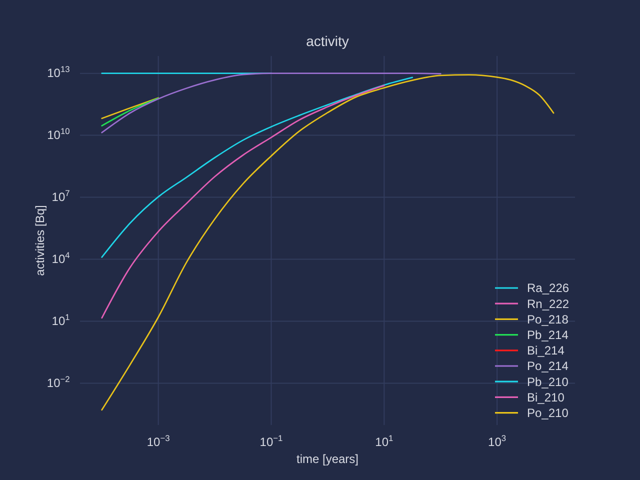 The width and height of the screenshot is (640, 480). What do you see at coordinates (61, 258) in the screenshot?
I see `y-tick-label: 10$^{4}$` at bounding box center [61, 258].